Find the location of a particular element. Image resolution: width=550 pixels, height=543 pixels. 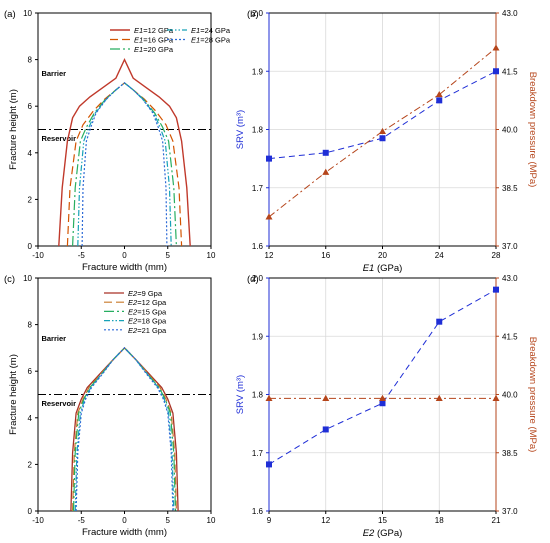

annotation-reservoir: Reservoir is located at coordinates (58, 138).